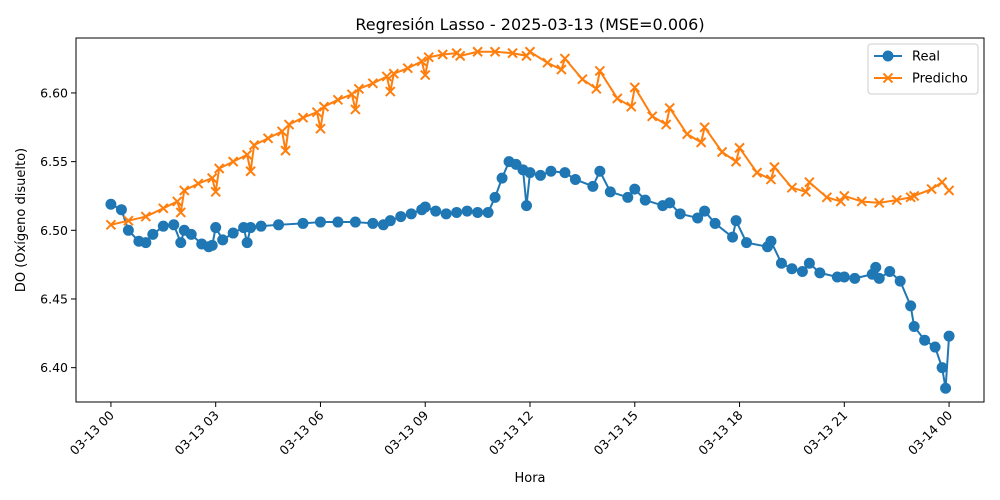  I want to click on legend-entry-real: Real, so click(907, 57).